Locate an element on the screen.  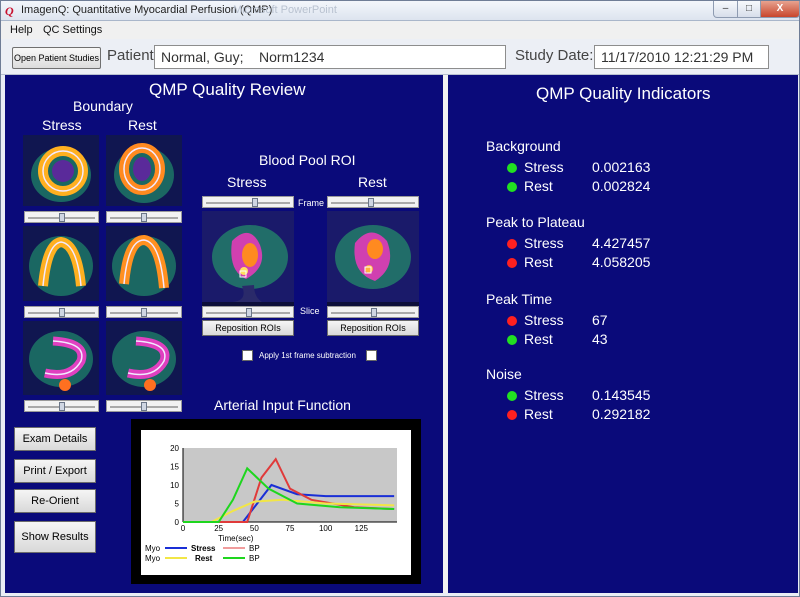
chart-x-tick-label: 25 is located at coordinates (218, 528).